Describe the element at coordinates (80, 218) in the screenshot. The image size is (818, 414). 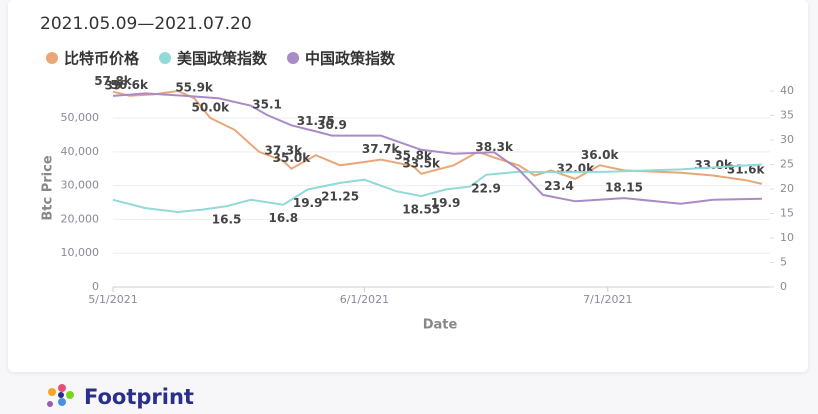
I see `y-tick-label: 20,000` at that location.